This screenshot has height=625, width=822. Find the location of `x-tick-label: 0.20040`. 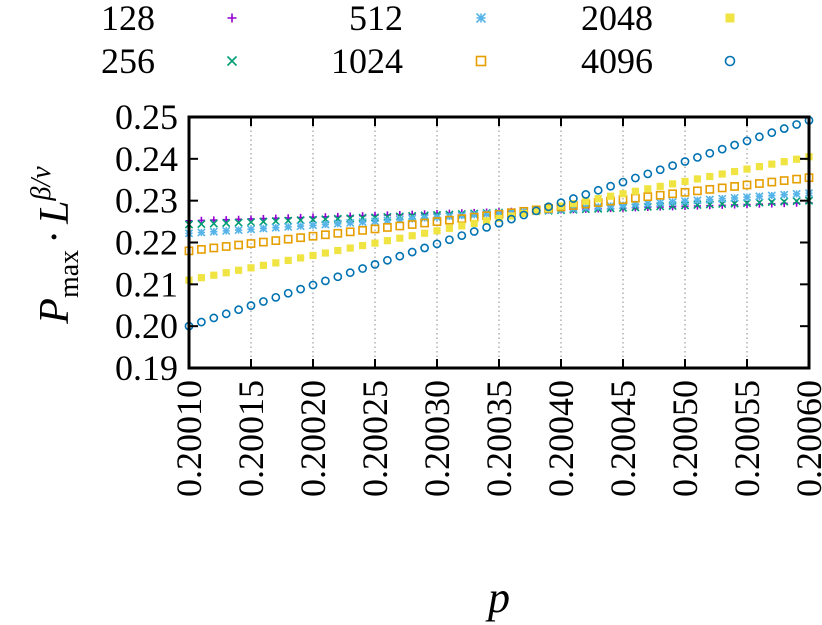

x-tick-label: 0.20040 is located at coordinates (561, 438).